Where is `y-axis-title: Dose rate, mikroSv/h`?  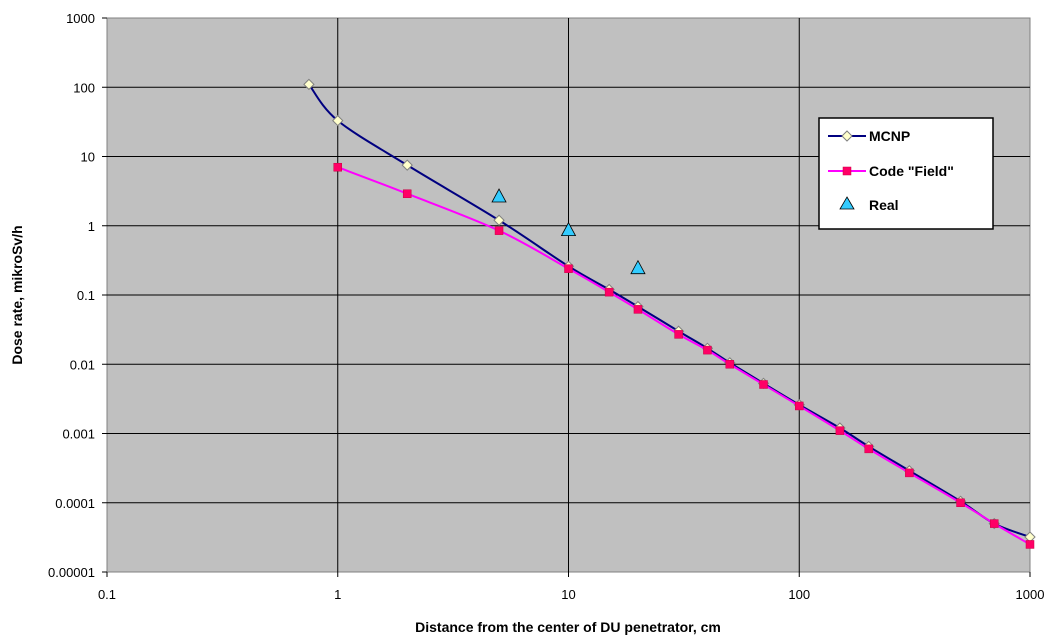
y-axis-title: Dose rate, mikroSv/h is located at coordinates (17, 294).